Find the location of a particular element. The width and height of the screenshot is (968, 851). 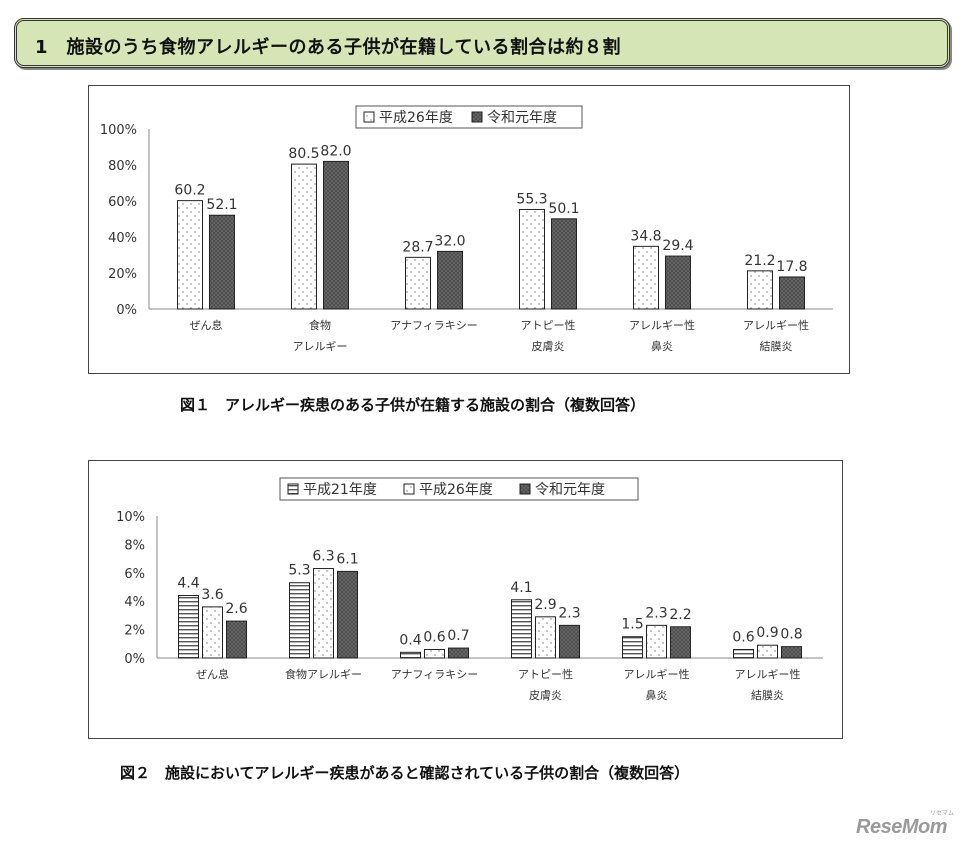

data-label: 3.6 is located at coordinates (212, 595).